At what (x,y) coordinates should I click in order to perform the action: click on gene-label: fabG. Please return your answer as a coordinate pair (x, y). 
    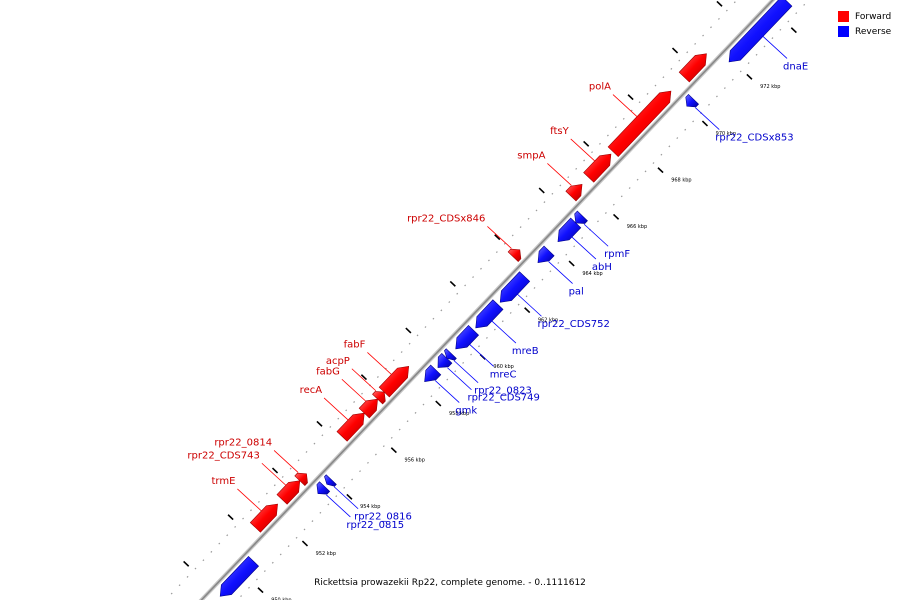
    Looking at the image, I should click on (328, 371).